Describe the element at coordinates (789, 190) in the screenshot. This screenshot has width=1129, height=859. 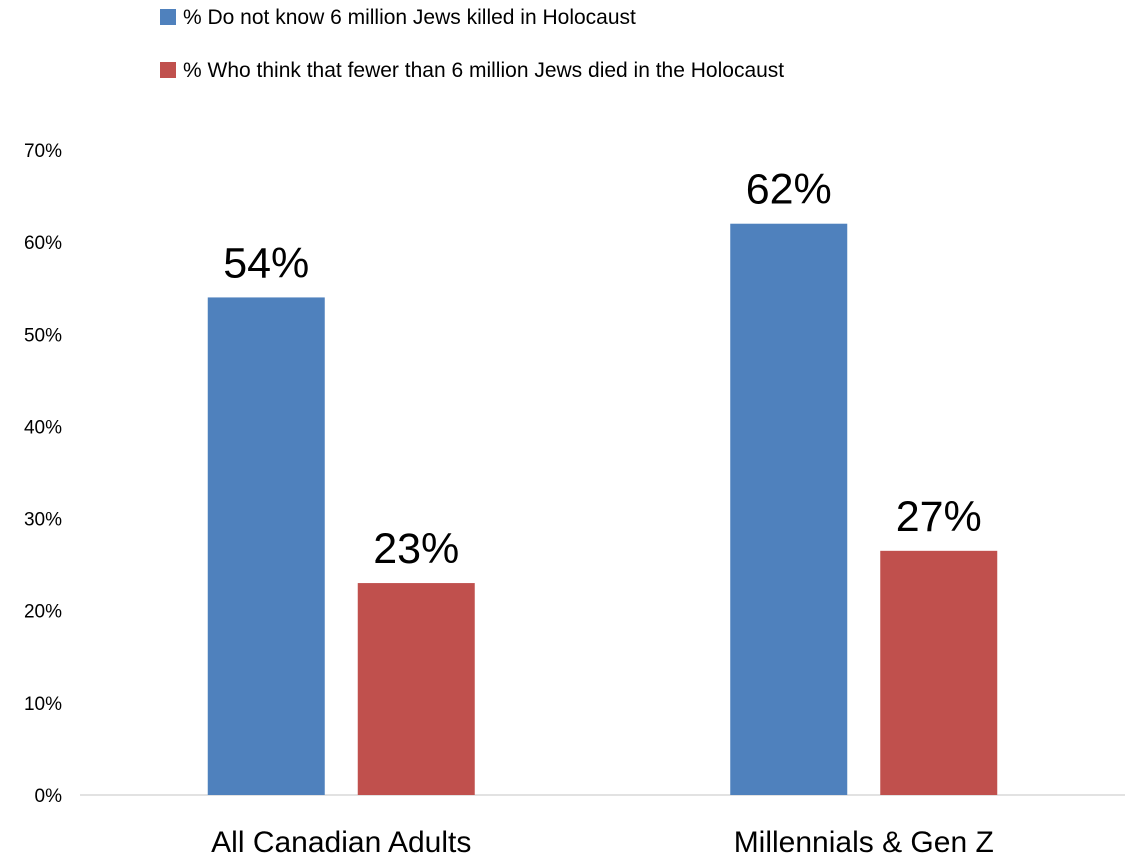
I see `data-label-series-1-2: 62%` at that location.